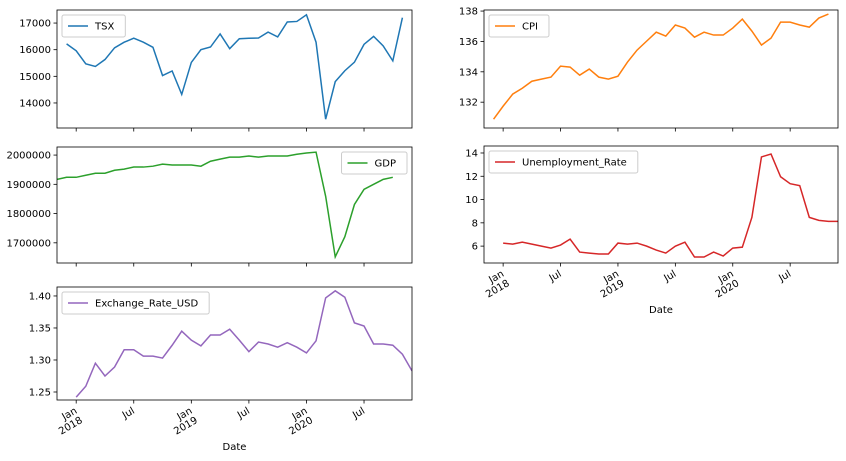  I want to click on y-tick-label: 138, so click(468, 12).